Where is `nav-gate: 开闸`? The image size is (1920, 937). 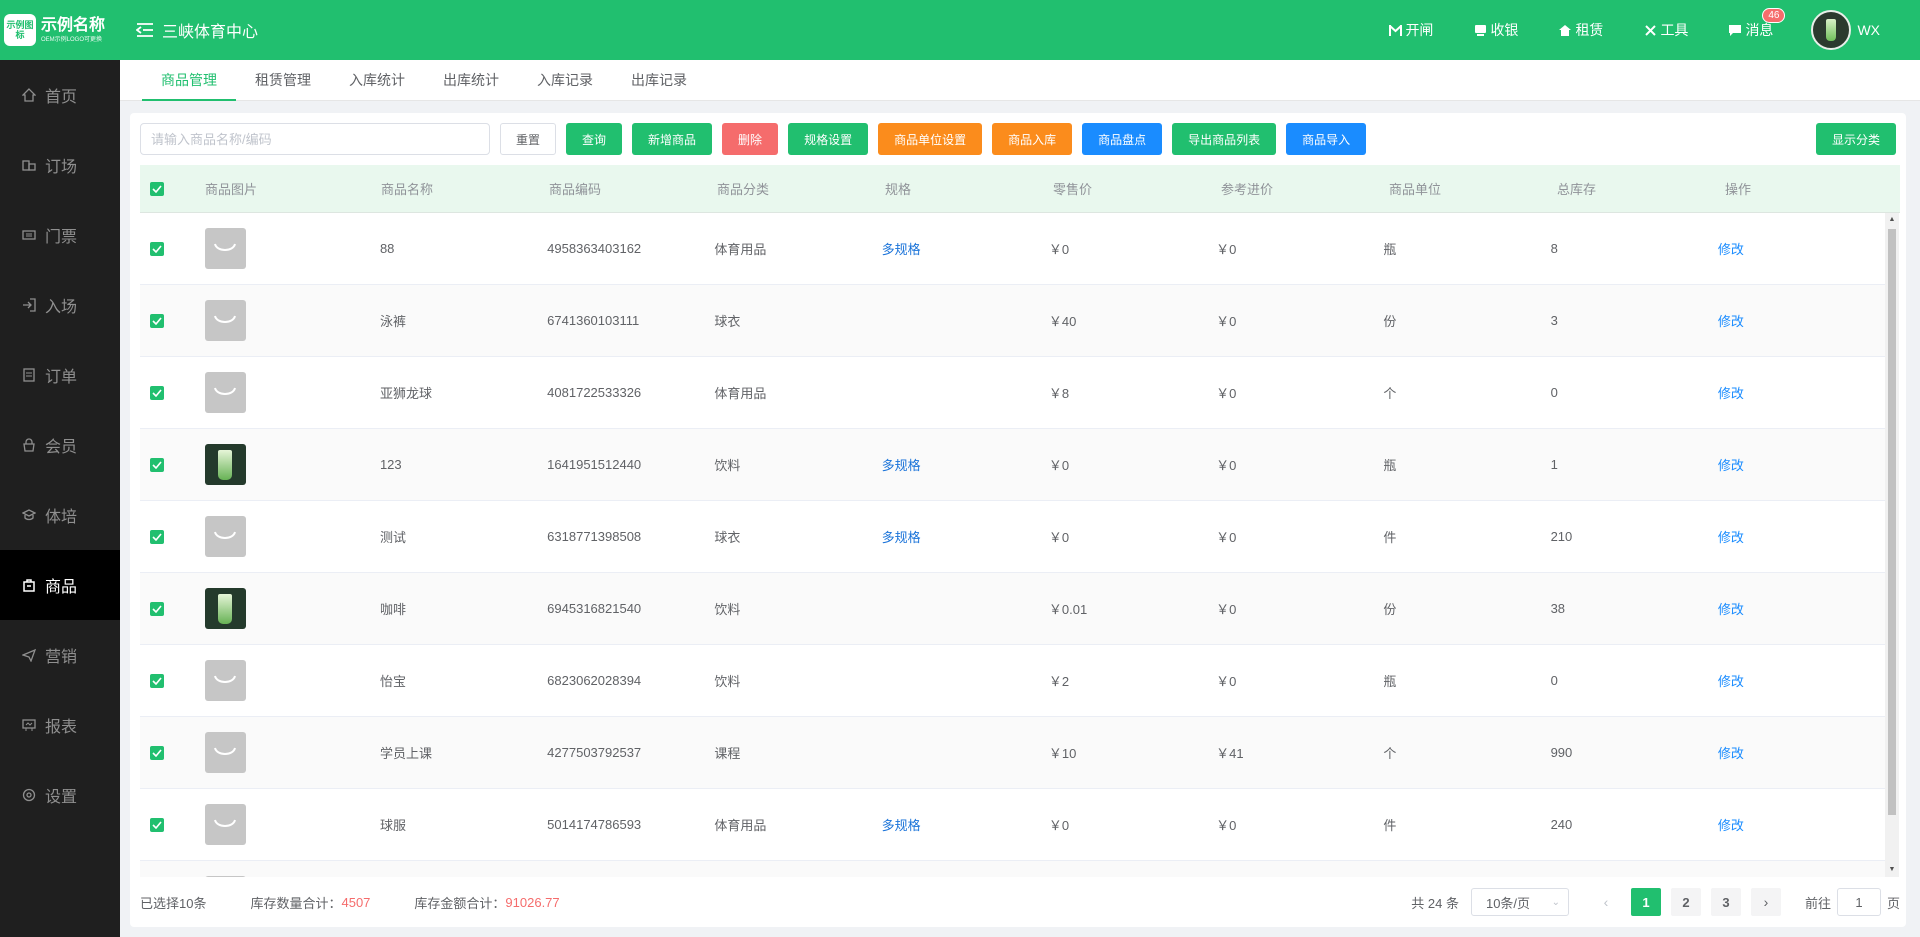
nav-gate: 开闸 is located at coordinates (1410, 30).